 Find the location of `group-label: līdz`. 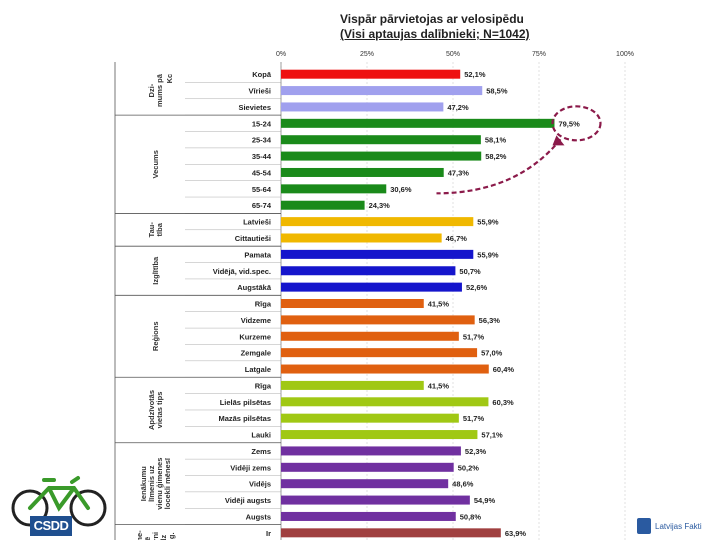

group-label: līdz is located at coordinates (163, 537).